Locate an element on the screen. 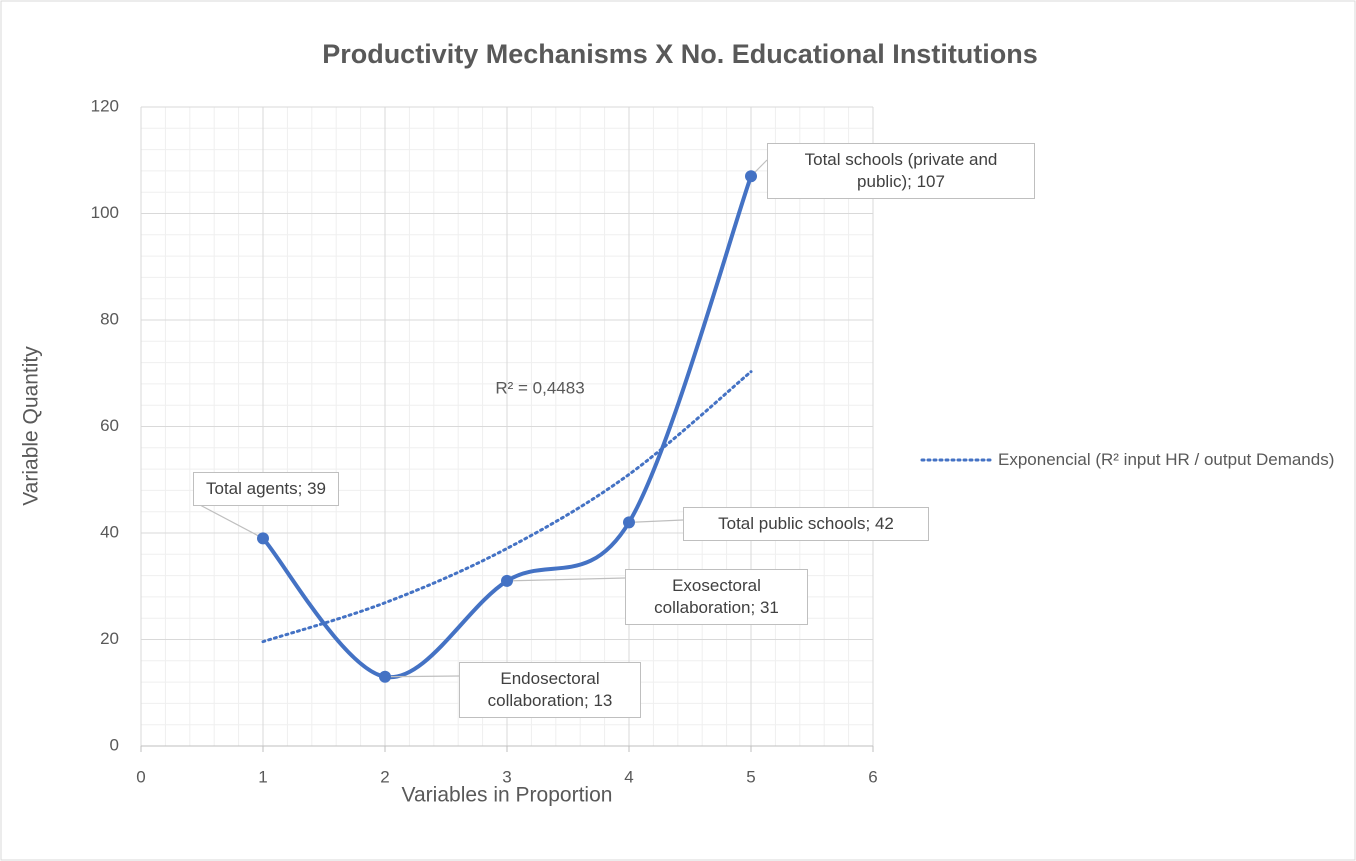 The width and height of the screenshot is (1356, 861). x-axis-label: Variables in Proportion is located at coordinates (507, 795).